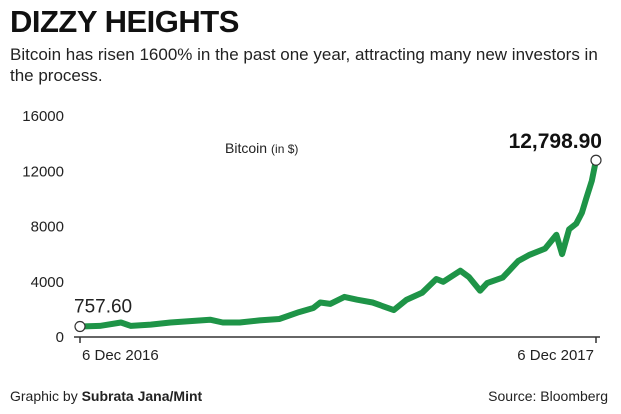 Image resolution: width=621 pixels, height=414 pixels. I want to click on y-tick-label: 0, so click(60, 337).